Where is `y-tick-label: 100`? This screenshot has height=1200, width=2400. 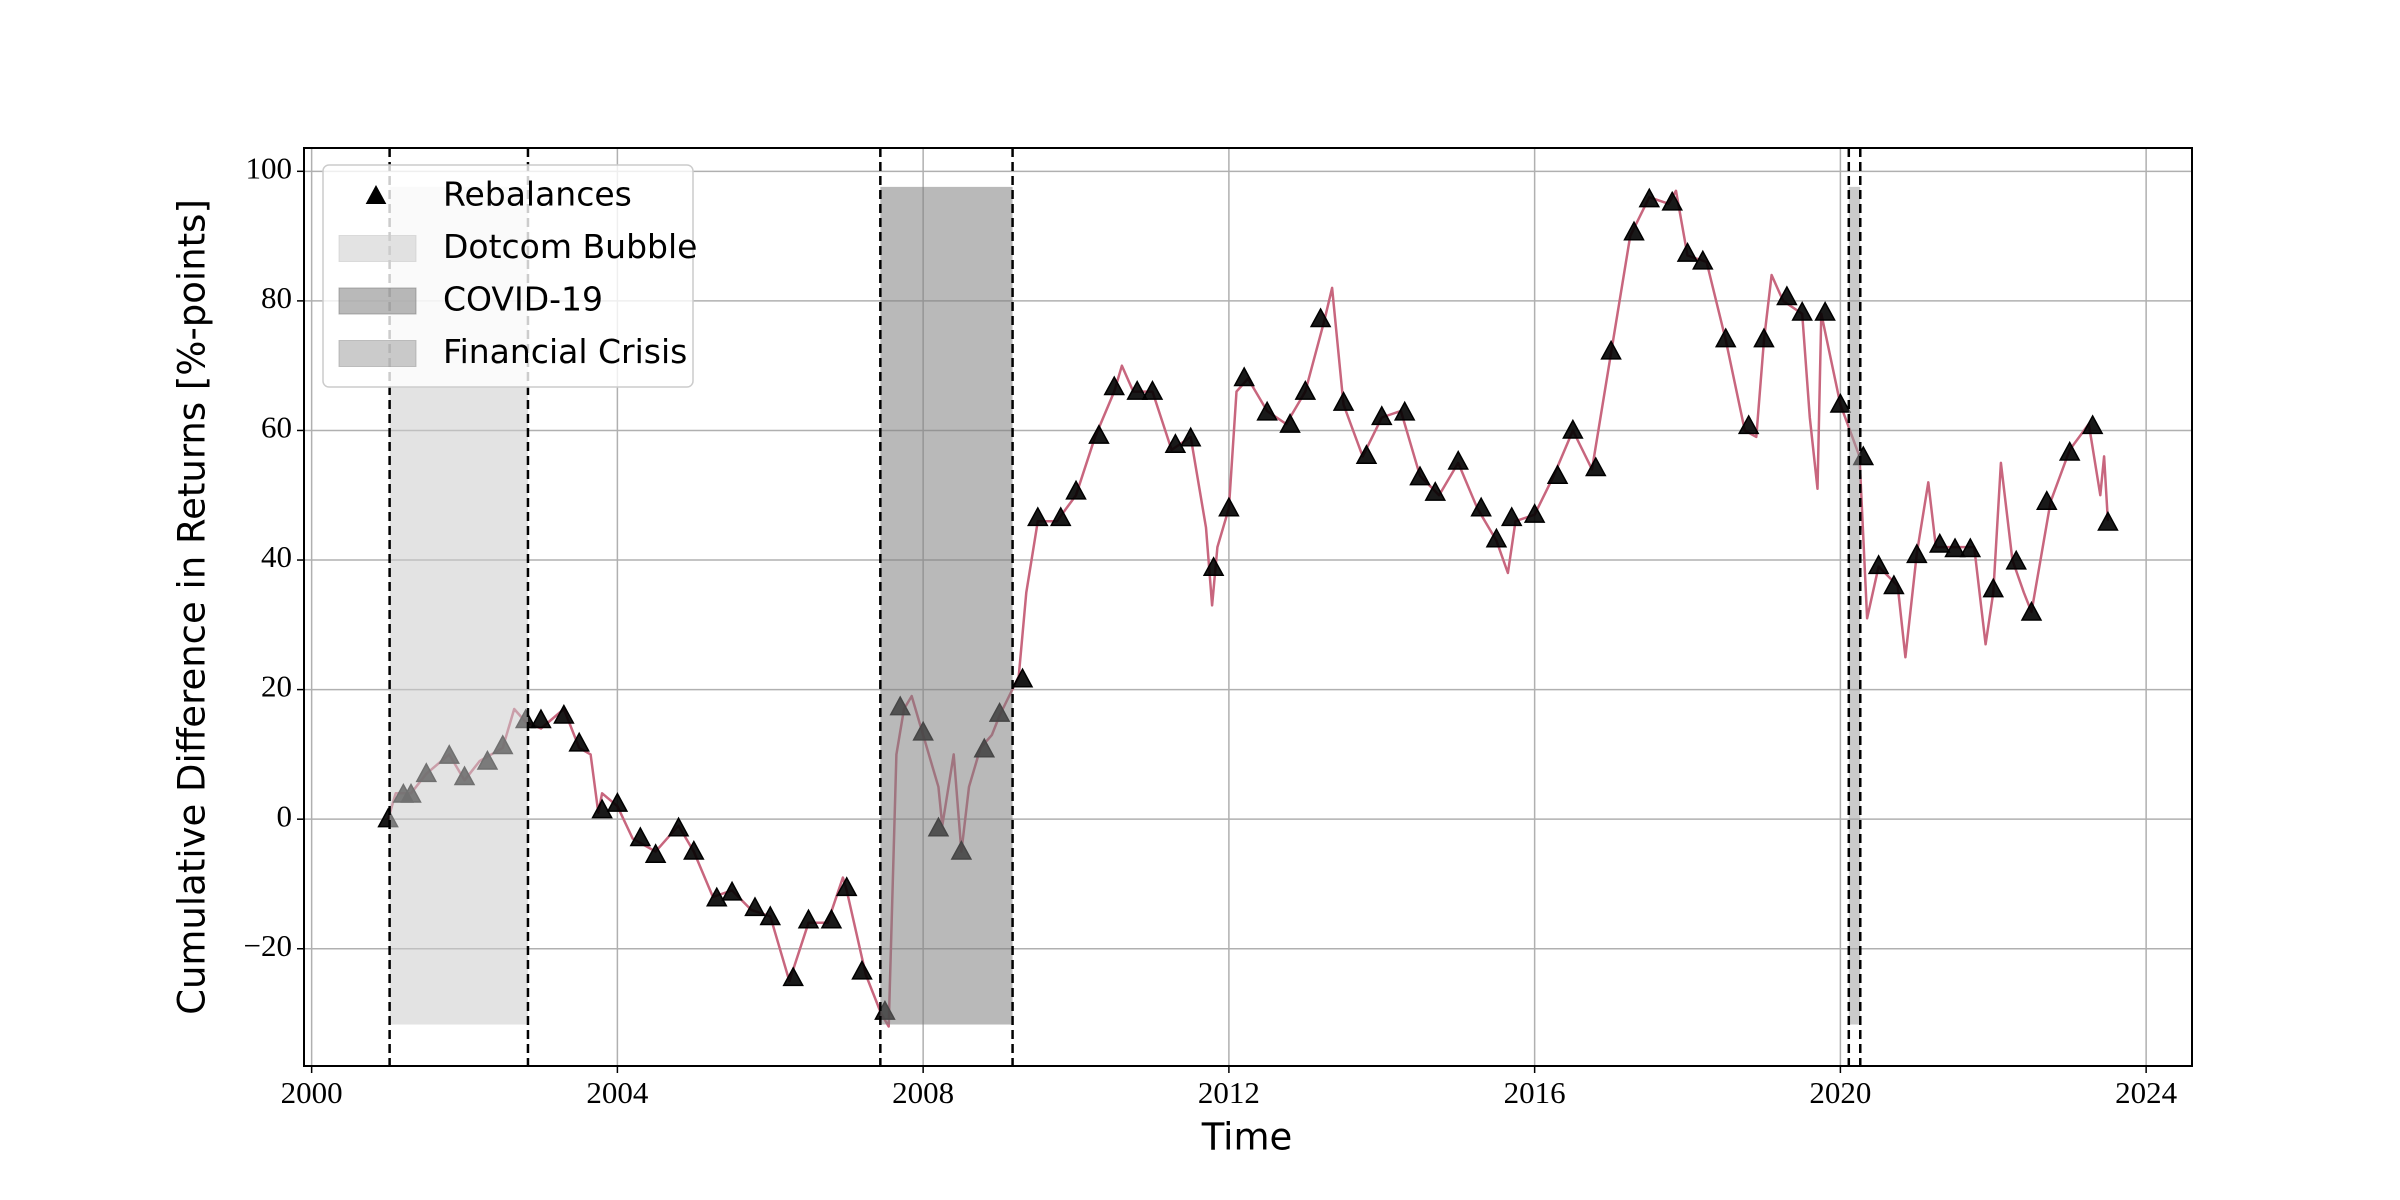 y-tick-label: 100 is located at coordinates (269, 167).